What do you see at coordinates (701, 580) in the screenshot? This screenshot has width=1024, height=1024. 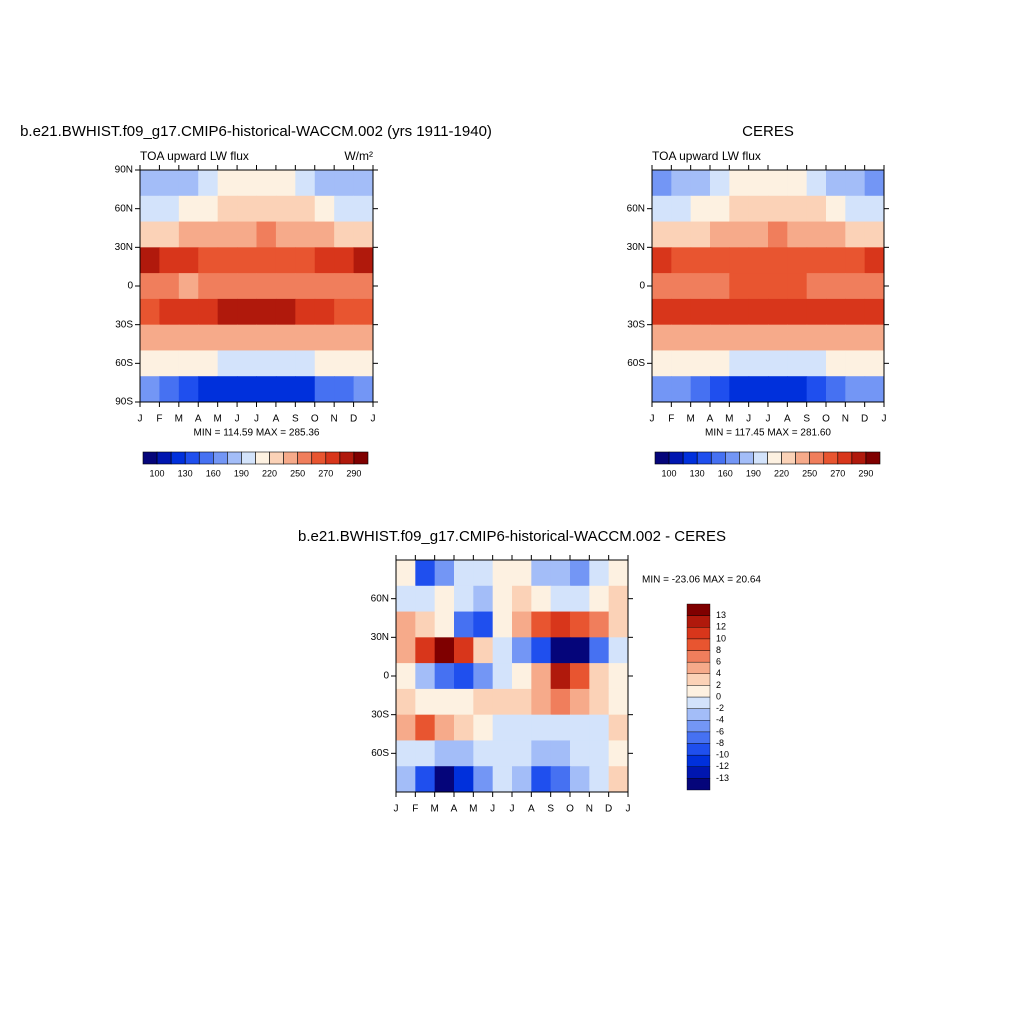 I see `min-max: MIN = -23.06 MAX = 20.64` at bounding box center [701, 580].